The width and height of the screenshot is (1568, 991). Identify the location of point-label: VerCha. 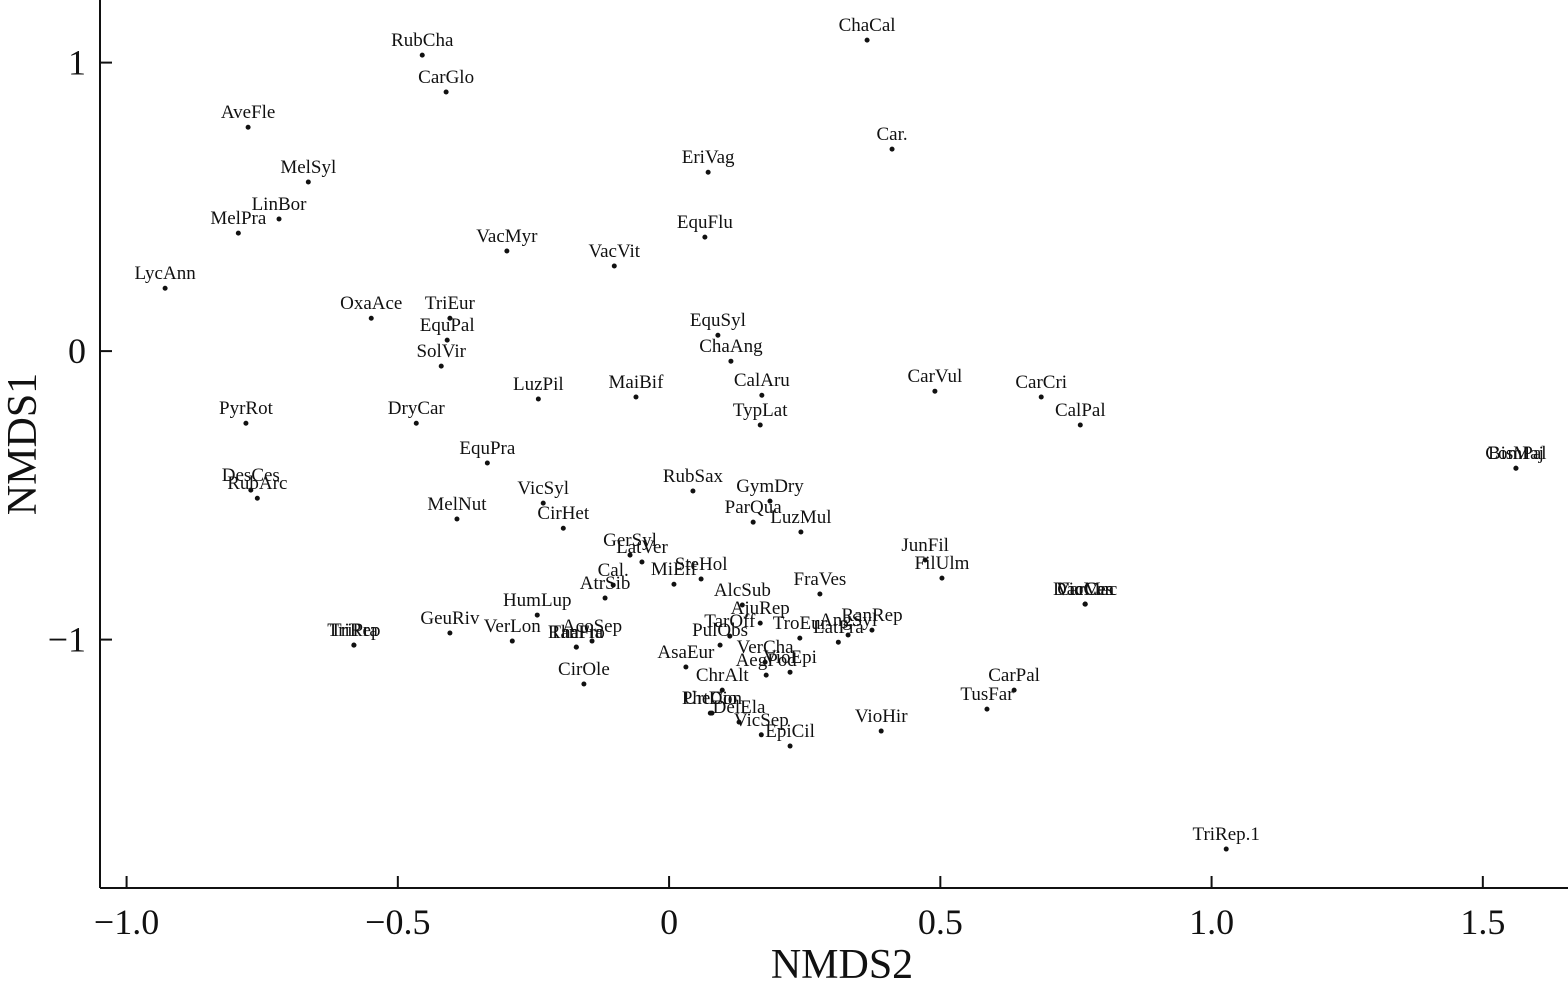
(766, 647).